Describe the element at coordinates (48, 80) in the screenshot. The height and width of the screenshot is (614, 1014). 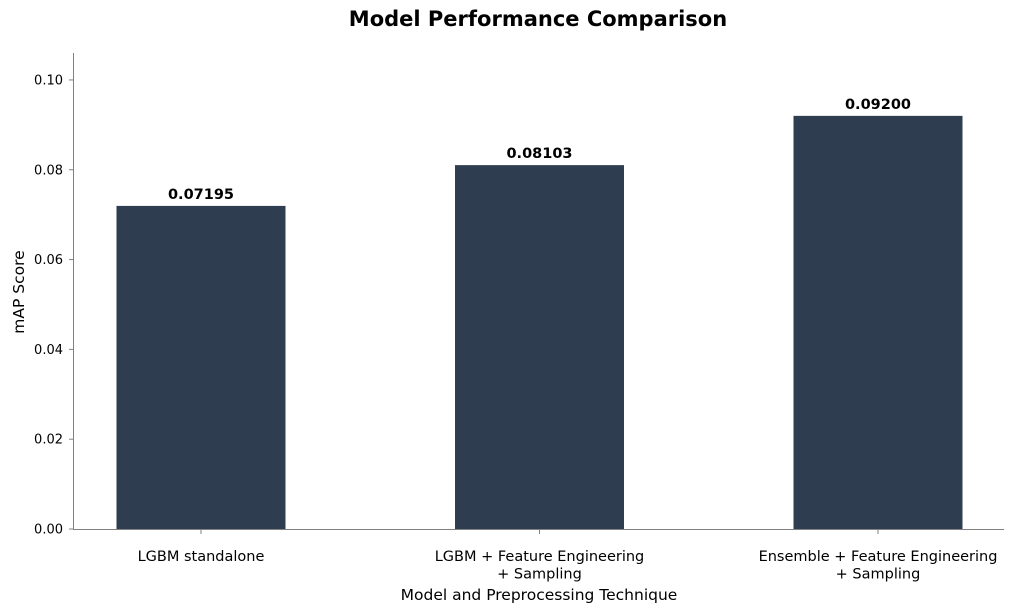
I see `y-tick-label: 0.10` at that location.